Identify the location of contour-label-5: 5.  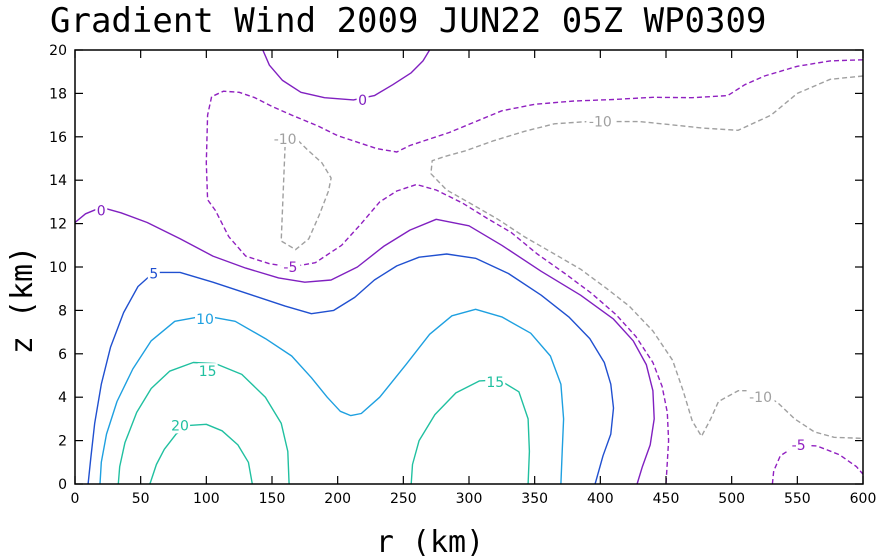
(153, 275).